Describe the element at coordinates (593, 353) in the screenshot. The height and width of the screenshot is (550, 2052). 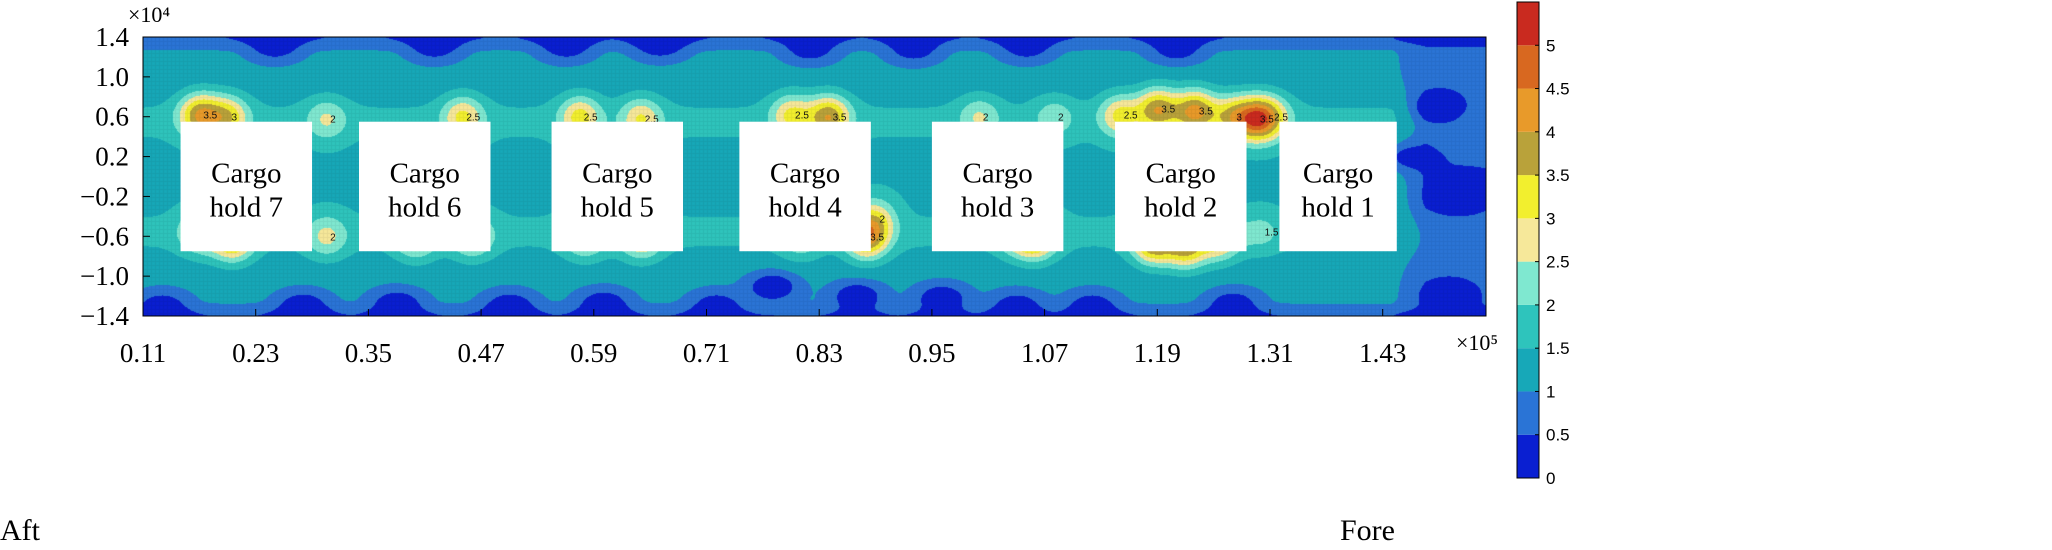
I see `x-tick-label: 0.59` at that location.